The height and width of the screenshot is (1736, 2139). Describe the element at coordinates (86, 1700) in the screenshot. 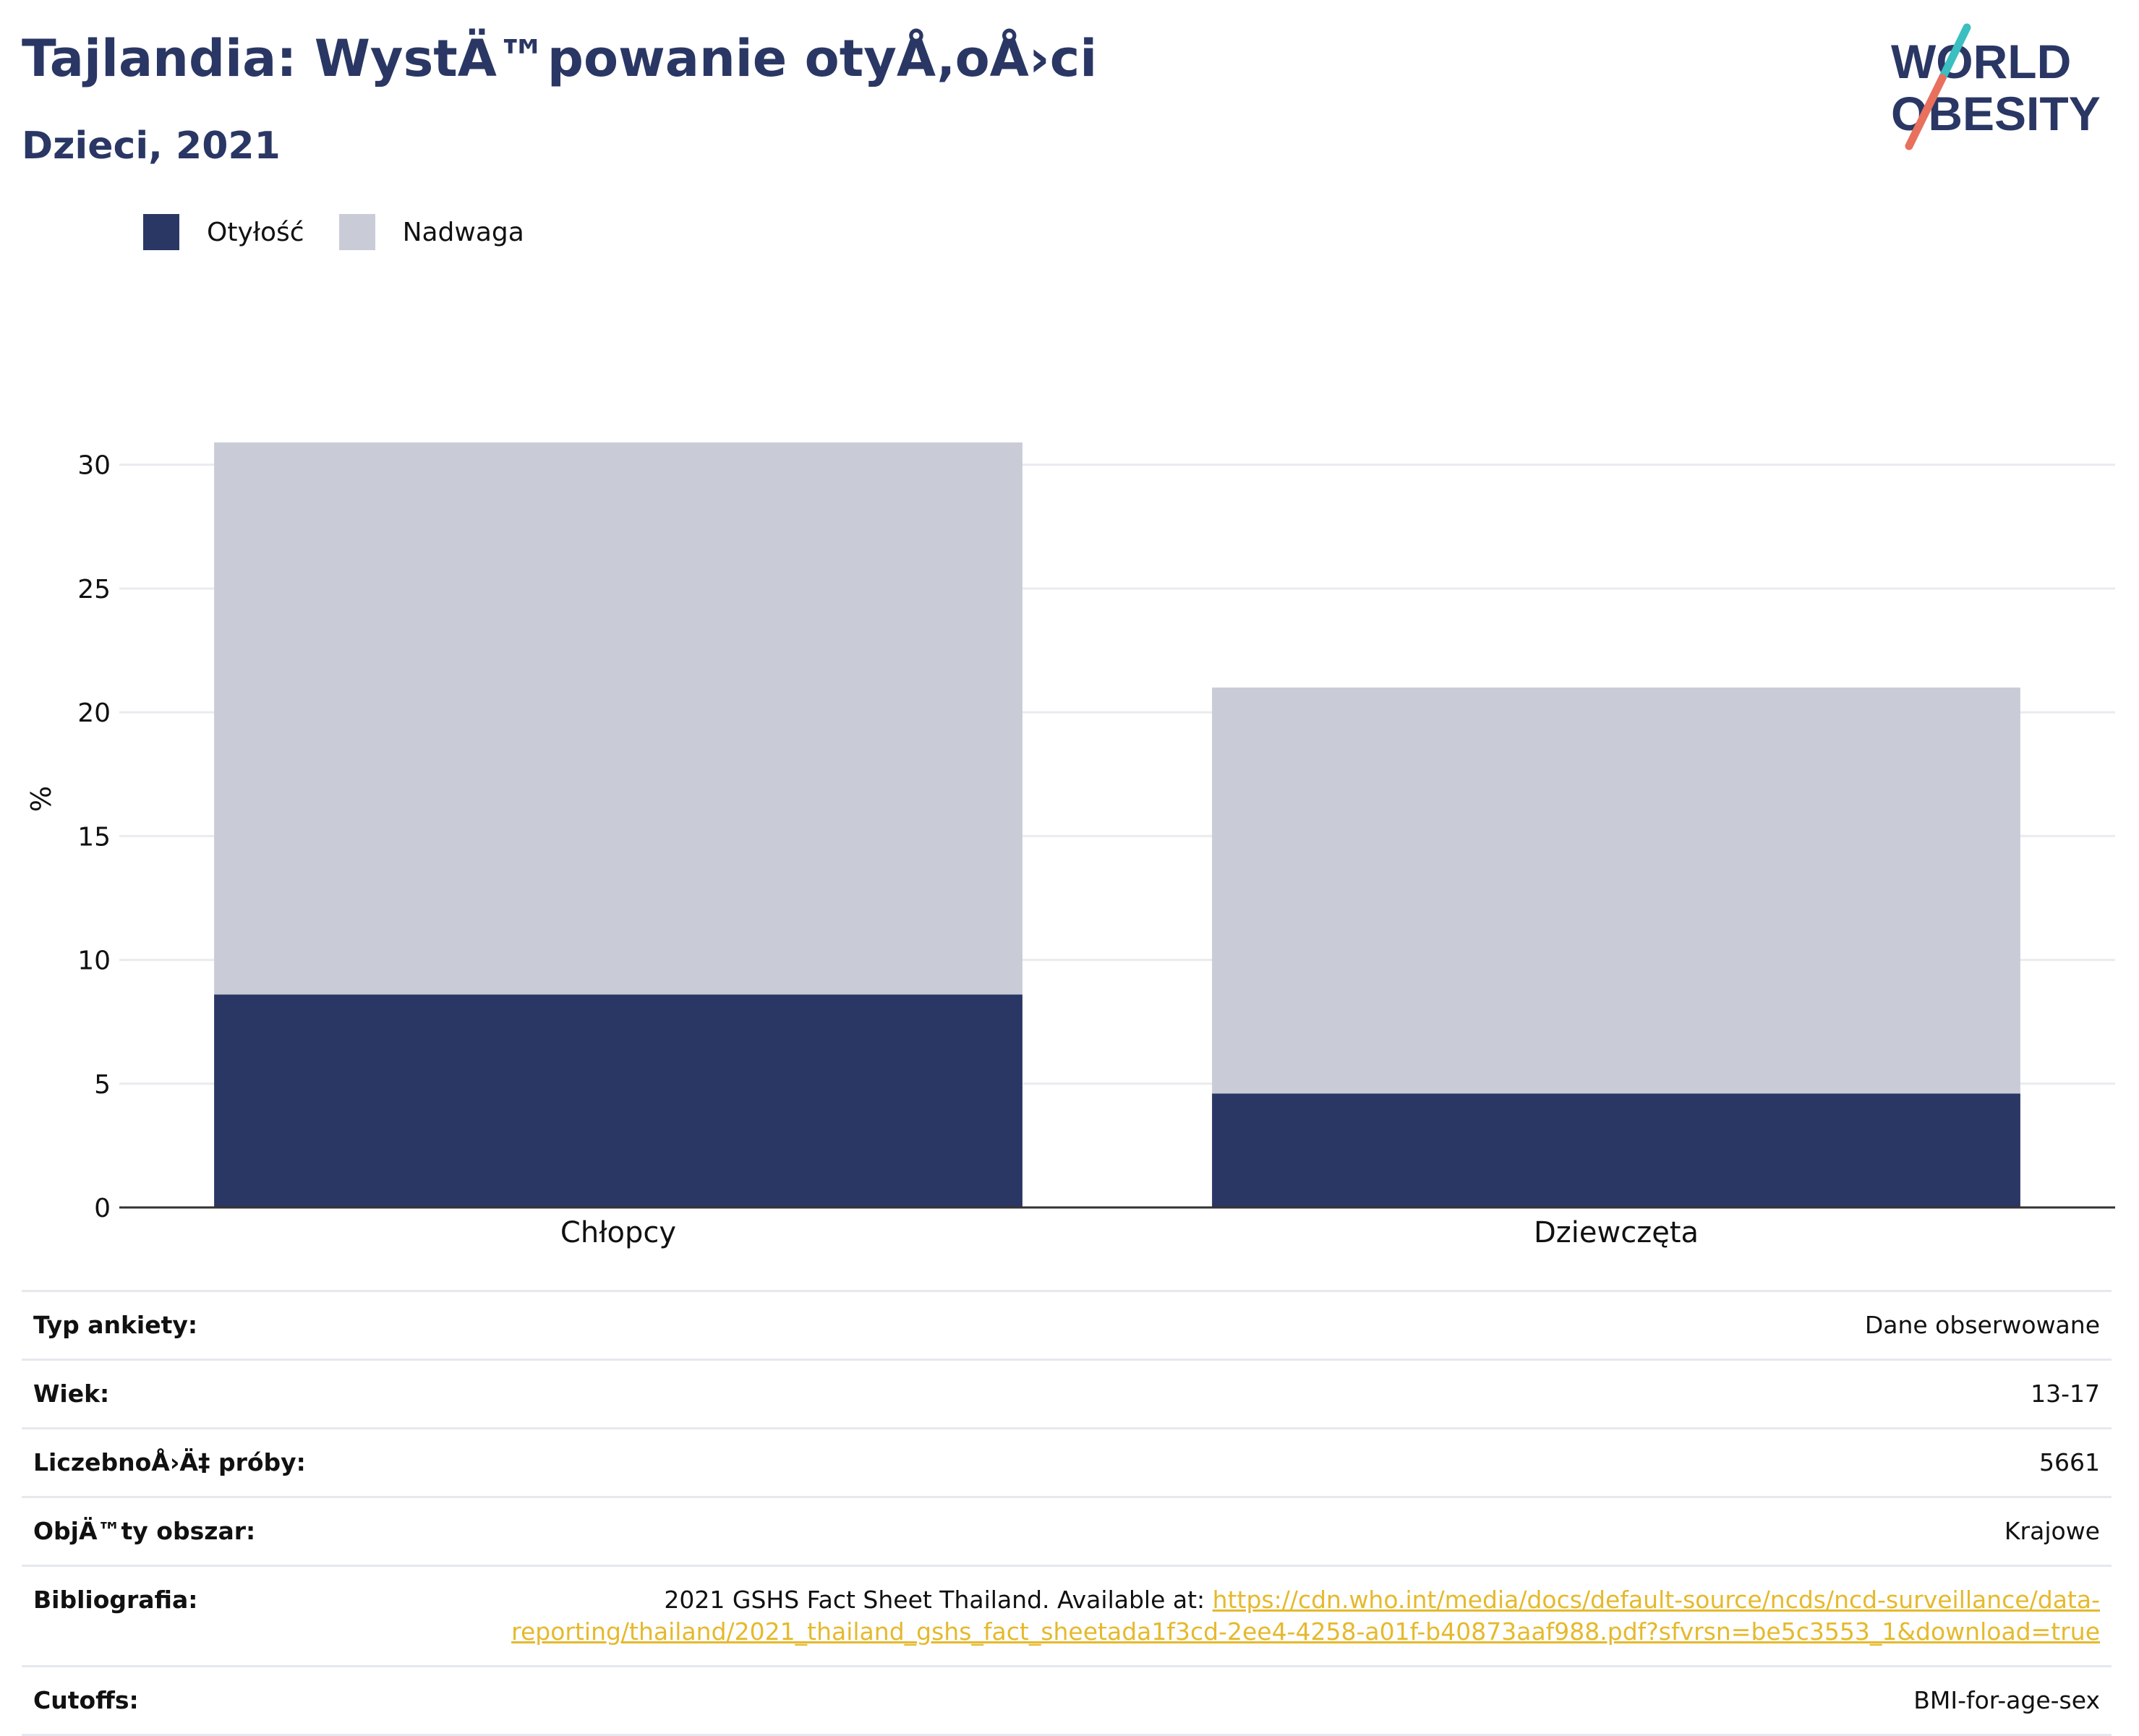

I see `info-key: Cutoffs:` at that location.